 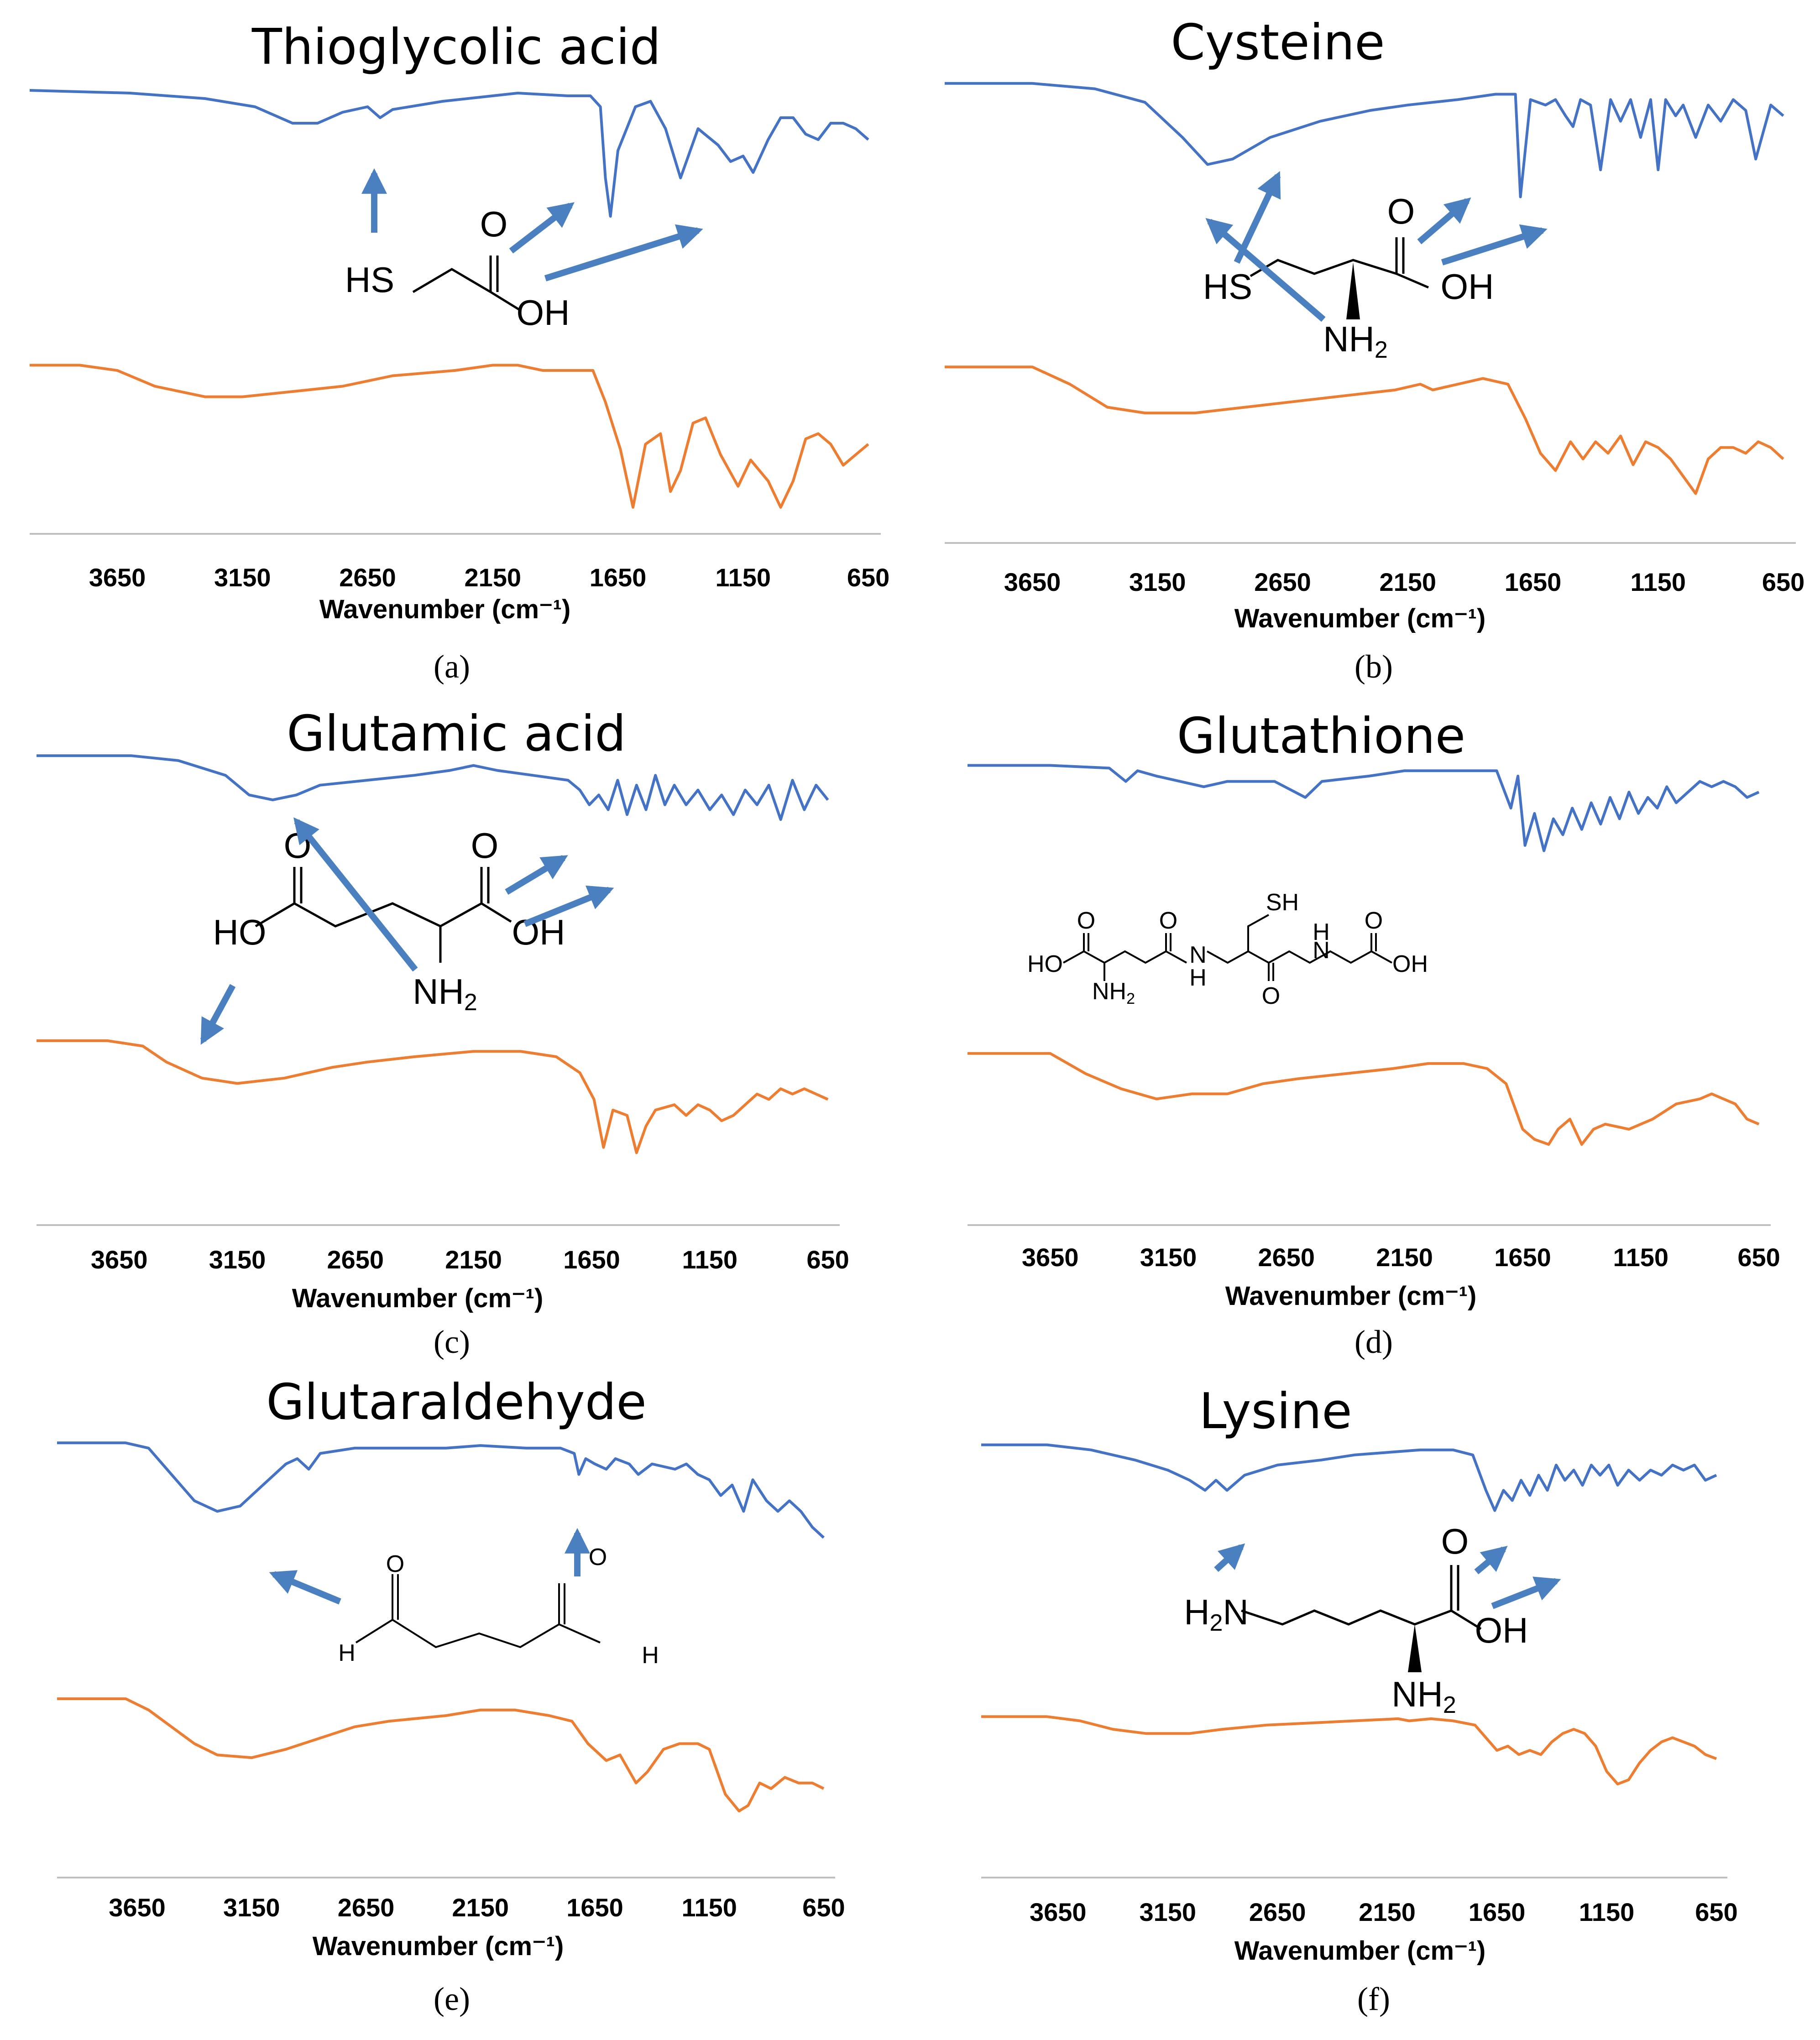 I want to click on panel-caption: (c), so click(x=452, y=1342).